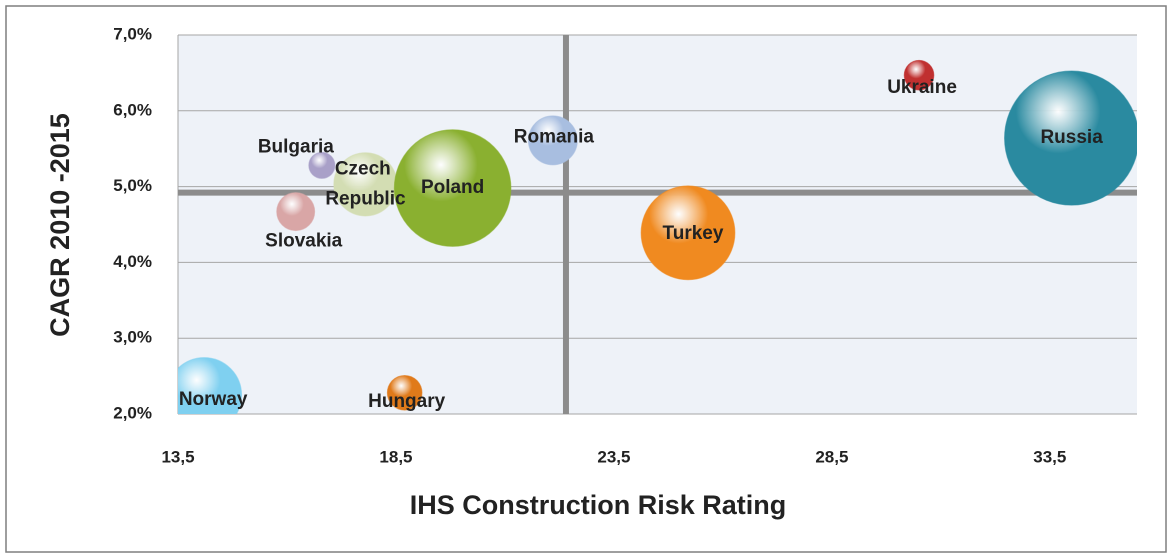 The image size is (1172, 558). I want to click on bubble-label: Russia, so click(1071, 137).